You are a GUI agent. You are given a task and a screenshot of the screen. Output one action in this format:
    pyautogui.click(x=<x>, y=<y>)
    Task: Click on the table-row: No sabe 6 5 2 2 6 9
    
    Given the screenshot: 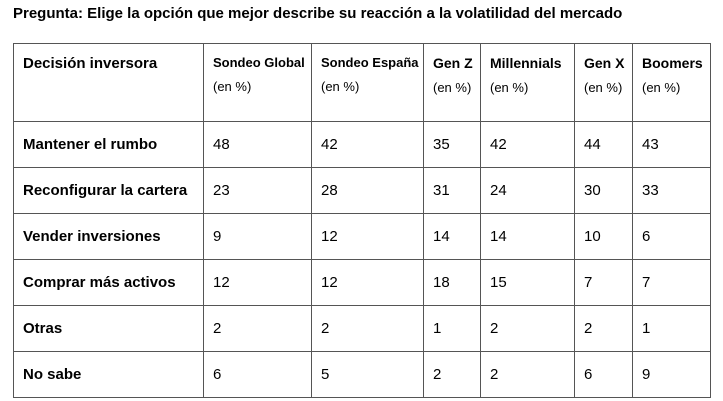 What is the action you would take?
    pyautogui.click(x=362, y=374)
    